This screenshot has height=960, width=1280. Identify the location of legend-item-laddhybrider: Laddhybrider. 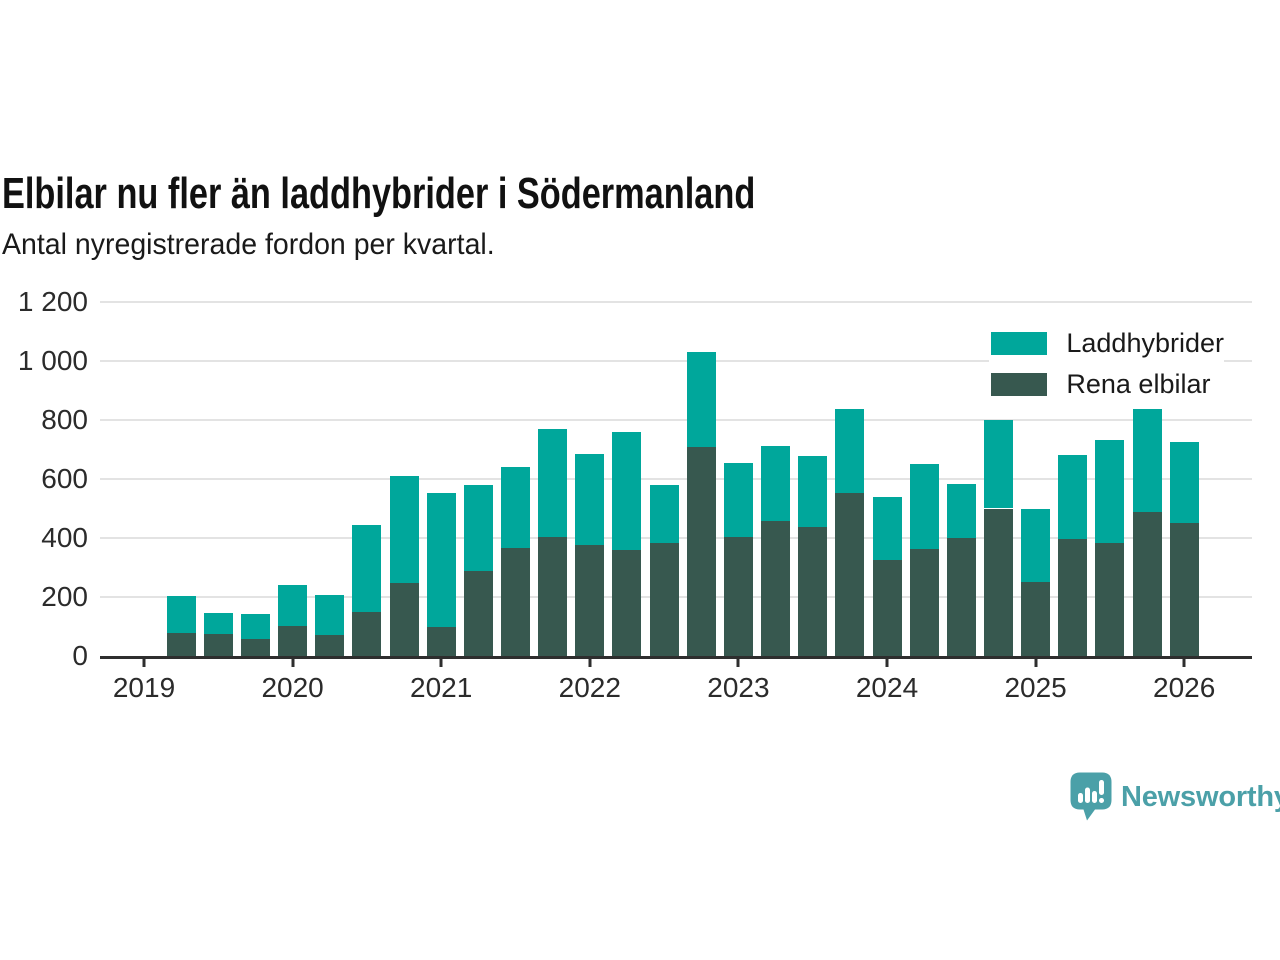
(1107, 343).